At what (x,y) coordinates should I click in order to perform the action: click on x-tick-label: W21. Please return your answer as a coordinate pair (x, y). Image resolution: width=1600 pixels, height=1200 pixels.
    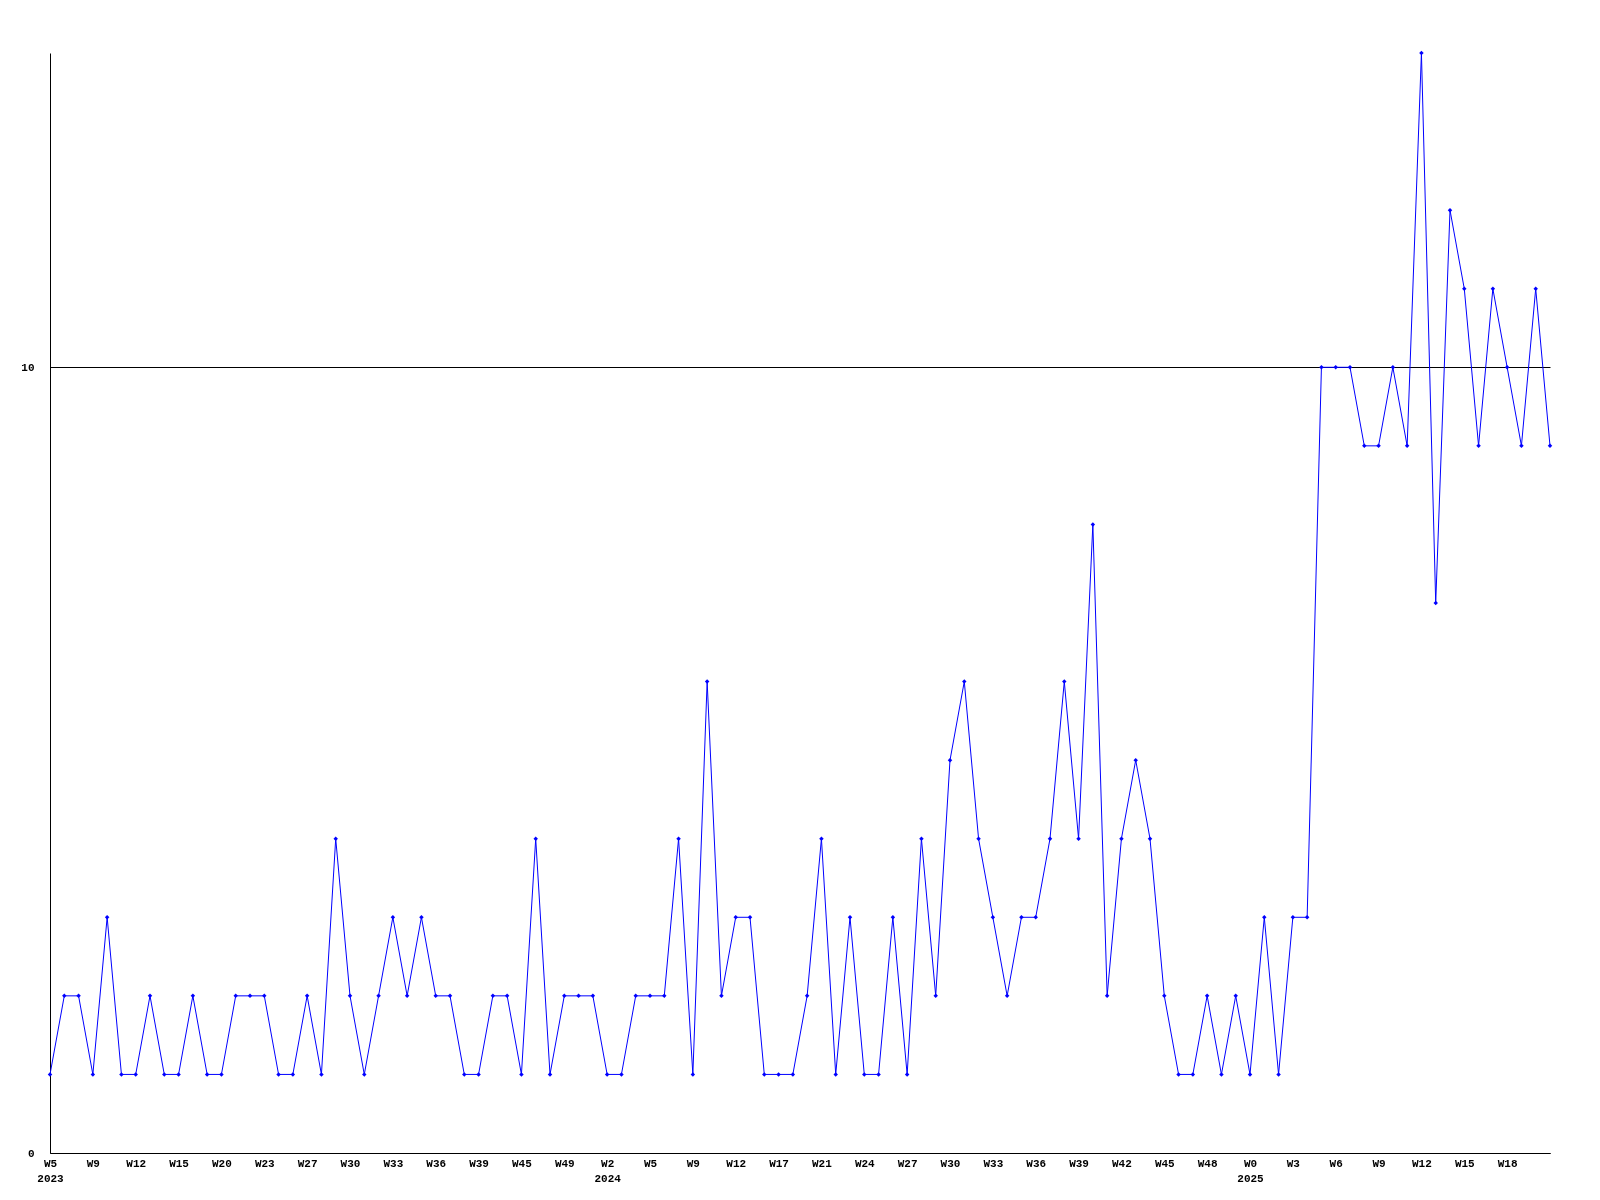
    Looking at the image, I should click on (822, 1163).